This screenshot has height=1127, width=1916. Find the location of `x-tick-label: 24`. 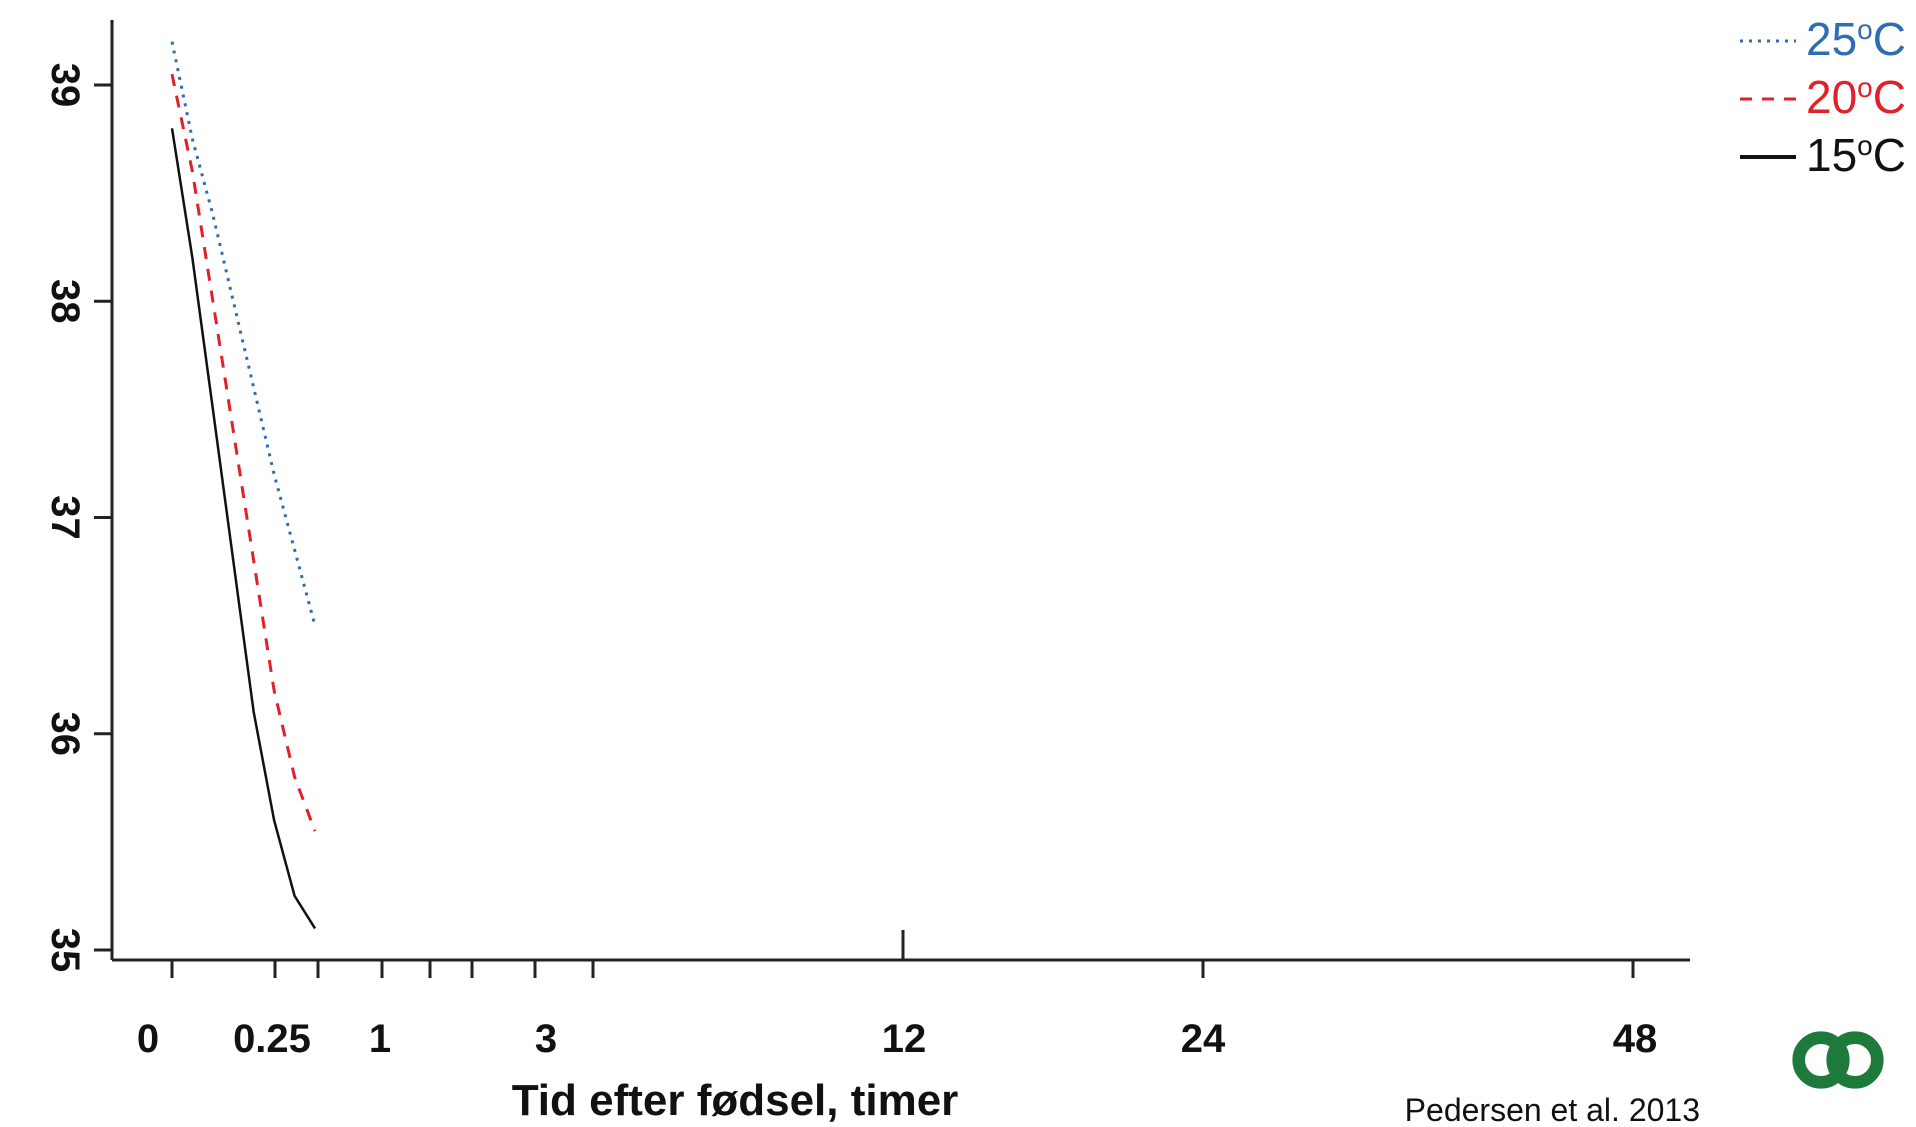

x-tick-label: 24 is located at coordinates (1203, 1039).